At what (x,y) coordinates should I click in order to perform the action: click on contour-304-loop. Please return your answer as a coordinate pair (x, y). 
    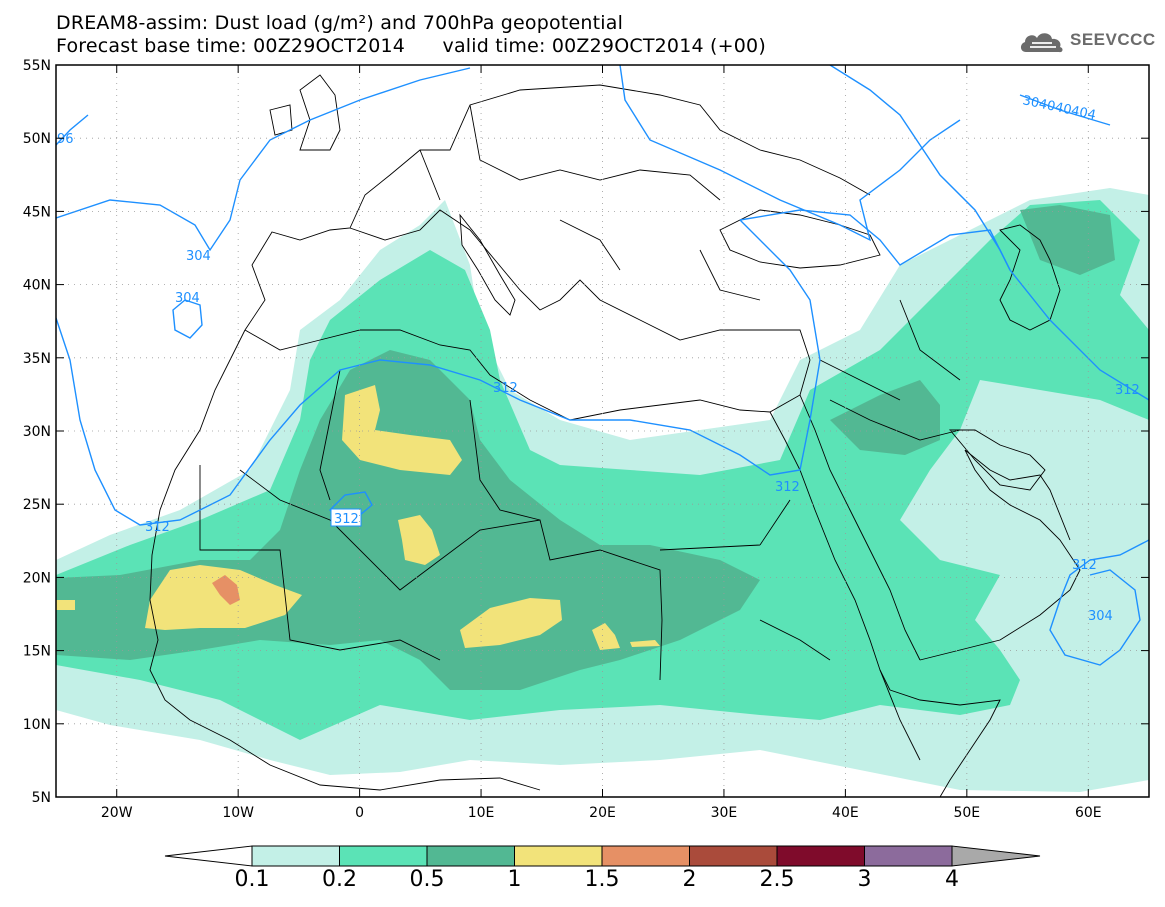
    Looking at the image, I should click on (187, 319).